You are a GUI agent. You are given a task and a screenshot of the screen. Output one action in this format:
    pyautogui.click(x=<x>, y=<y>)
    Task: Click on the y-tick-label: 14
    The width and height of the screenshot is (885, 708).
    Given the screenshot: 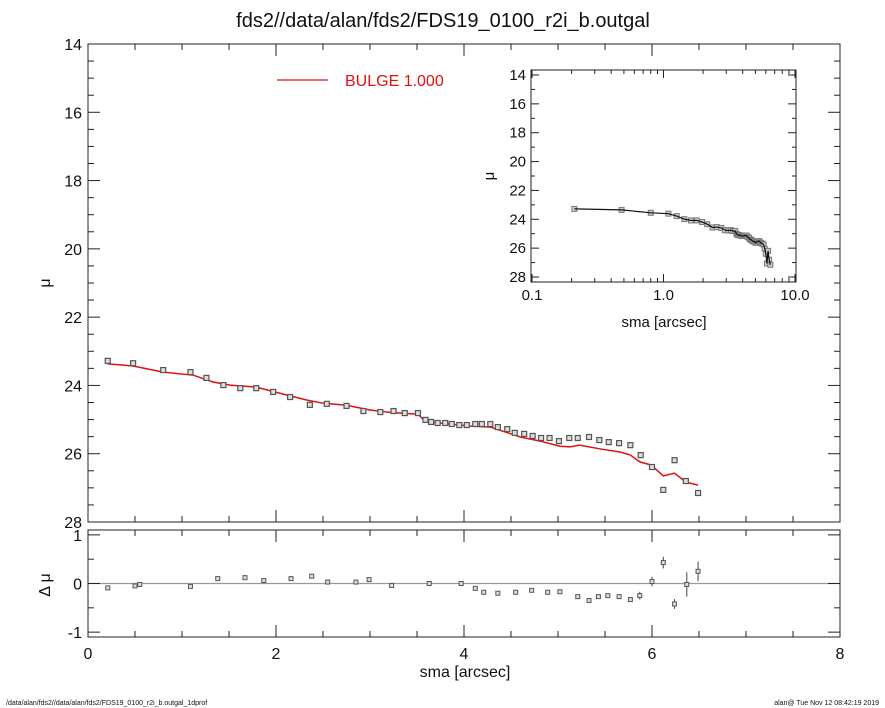 What is the action you would take?
    pyautogui.click(x=517, y=75)
    